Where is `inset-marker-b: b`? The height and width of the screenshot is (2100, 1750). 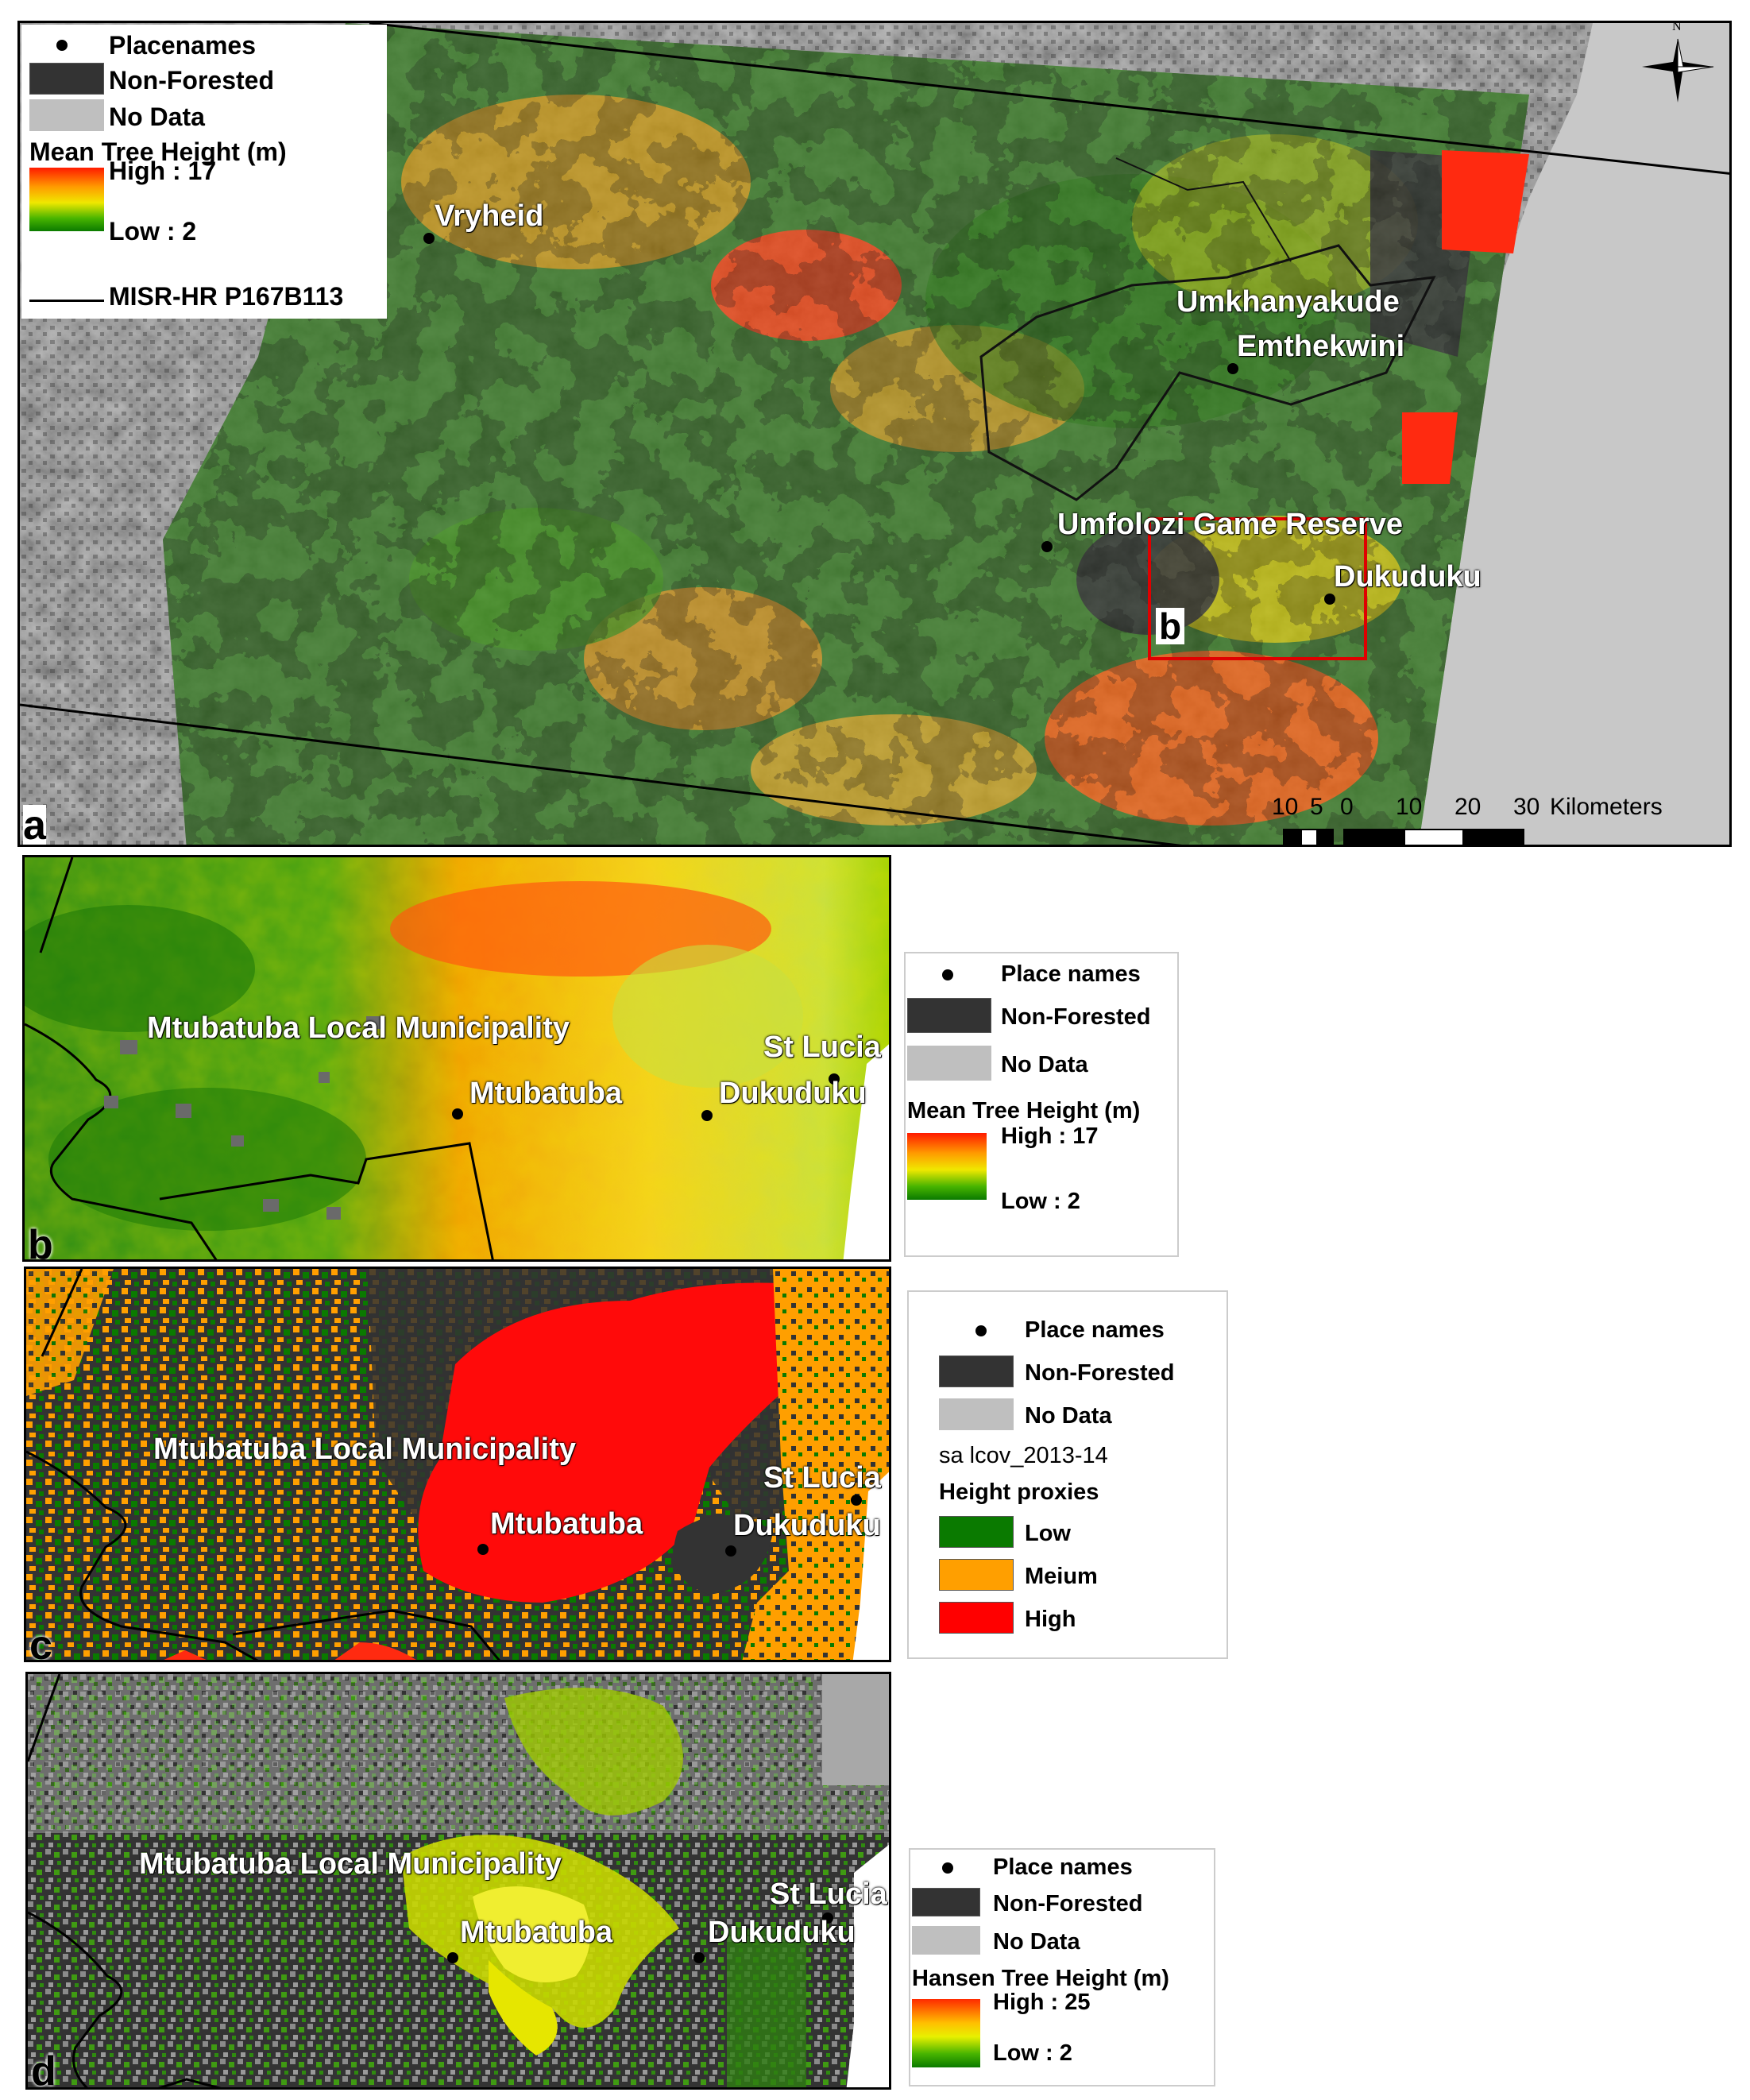 inset-marker-b: b is located at coordinates (1170, 626).